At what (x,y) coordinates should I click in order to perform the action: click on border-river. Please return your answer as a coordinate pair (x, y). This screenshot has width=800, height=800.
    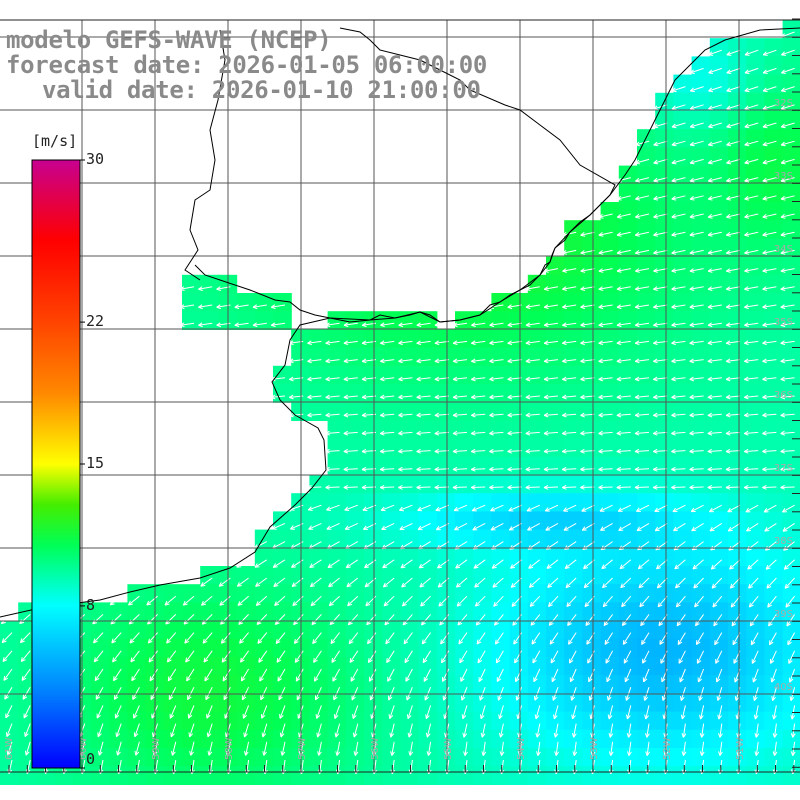
    Looking at the image, I should click on (205, 155).